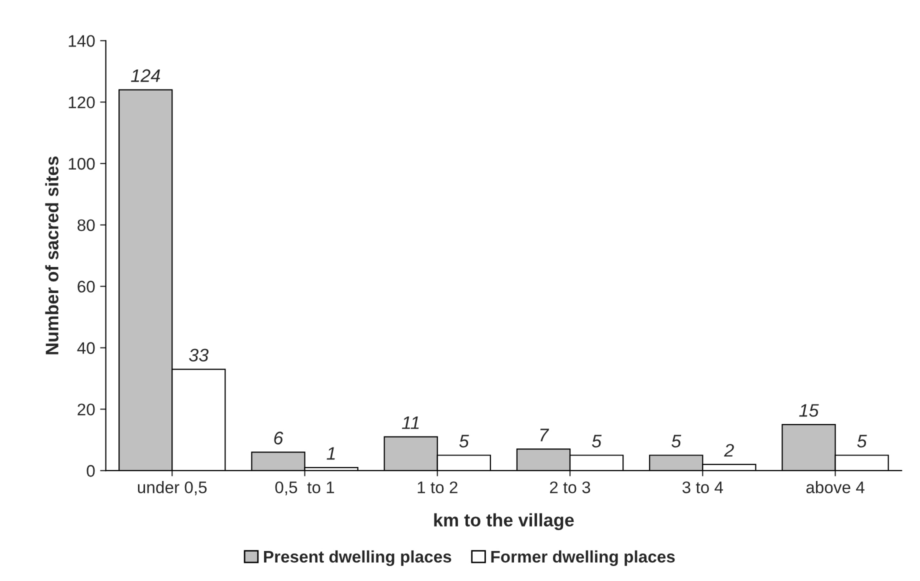  Describe the element at coordinates (145, 75) in the screenshot. I see `data-label: 124` at that location.